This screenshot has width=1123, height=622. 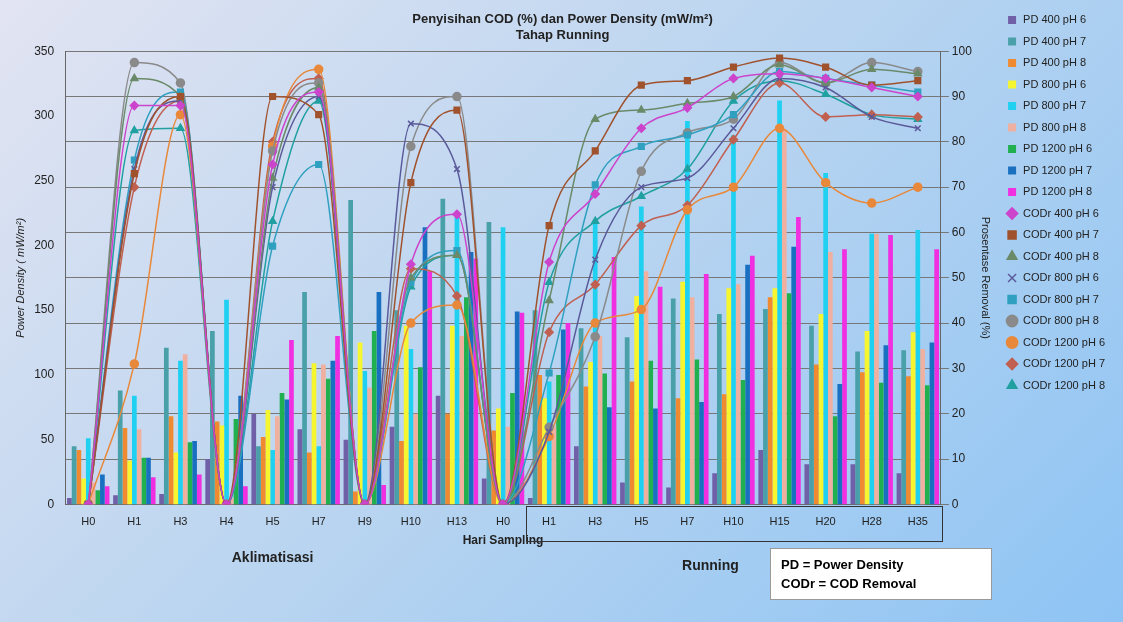 I want to click on text: PD = Power Density, so click(x=843, y=565).